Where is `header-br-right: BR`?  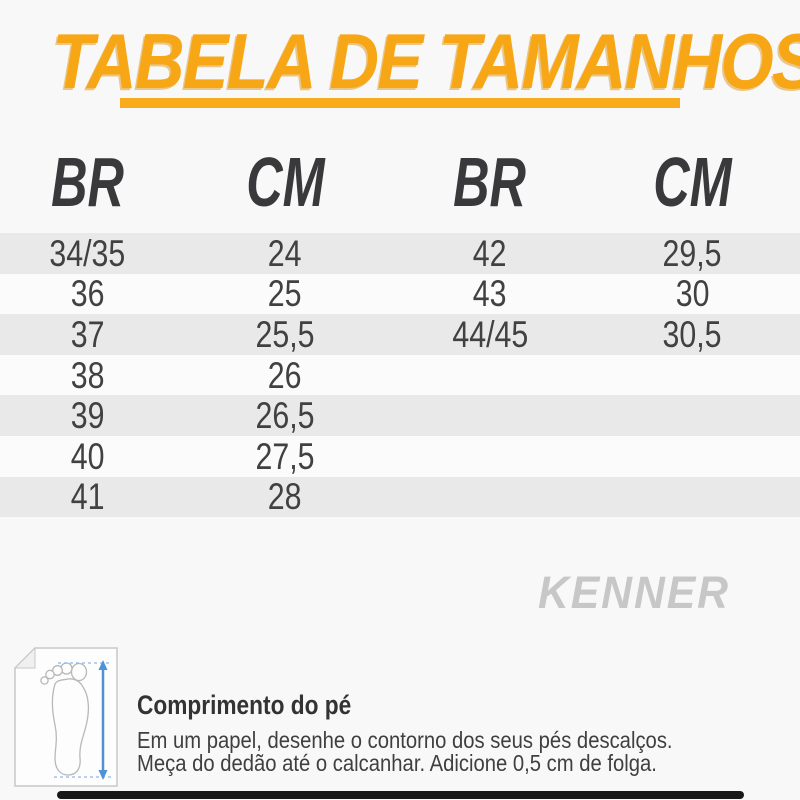 header-br-right: BR is located at coordinates (490, 182).